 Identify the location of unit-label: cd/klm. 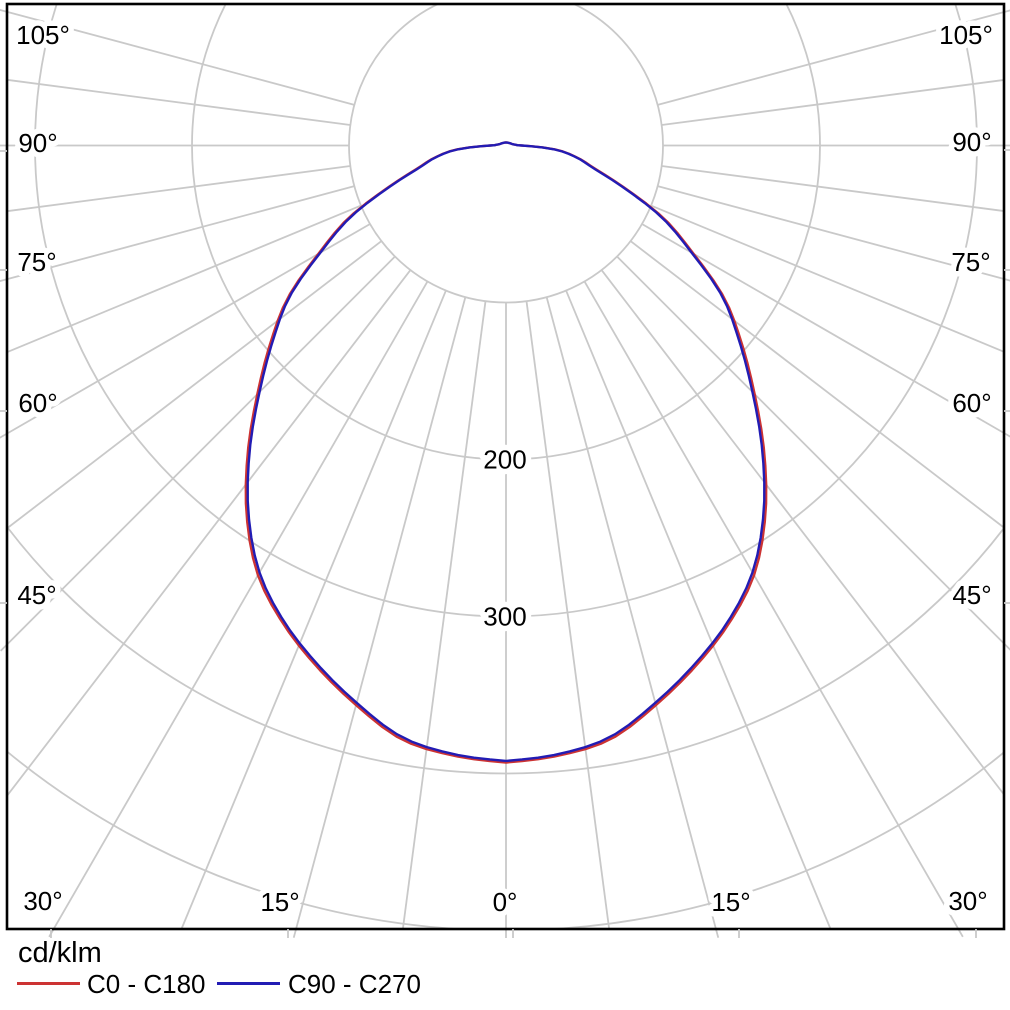
(60, 953).